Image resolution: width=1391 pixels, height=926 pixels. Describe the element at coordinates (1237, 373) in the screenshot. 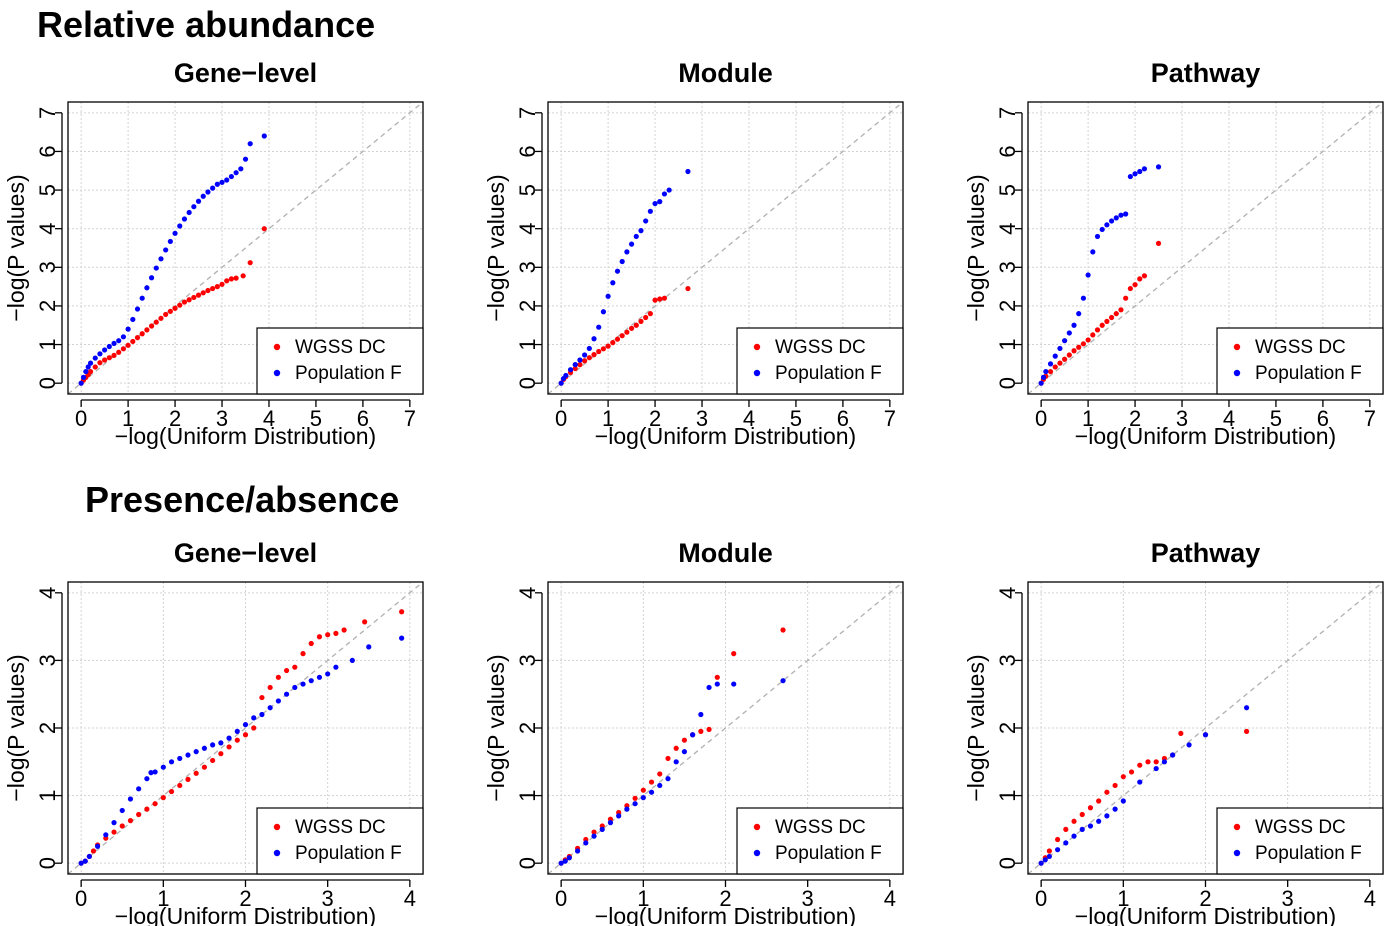

I see `legend-marker` at that location.